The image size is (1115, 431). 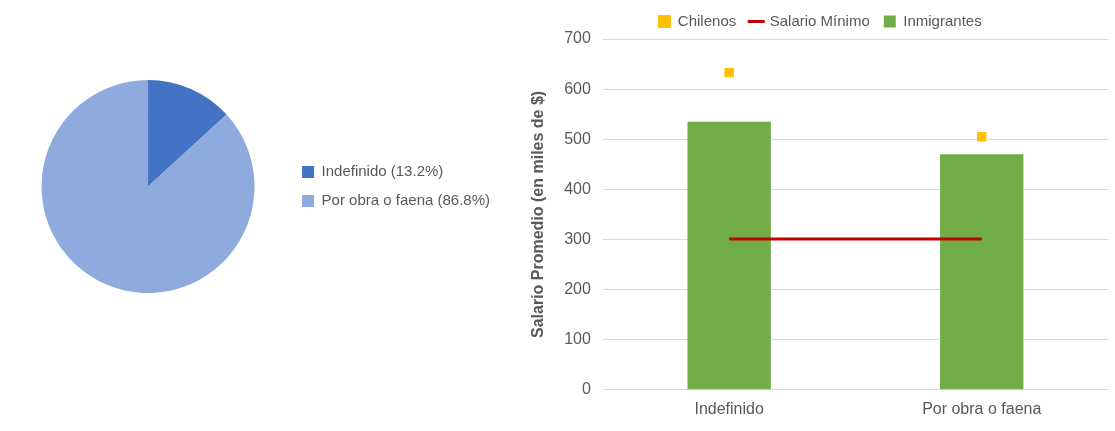 I want to click on legend-label: Por obra o faena (86.8%), so click(x=405, y=200).